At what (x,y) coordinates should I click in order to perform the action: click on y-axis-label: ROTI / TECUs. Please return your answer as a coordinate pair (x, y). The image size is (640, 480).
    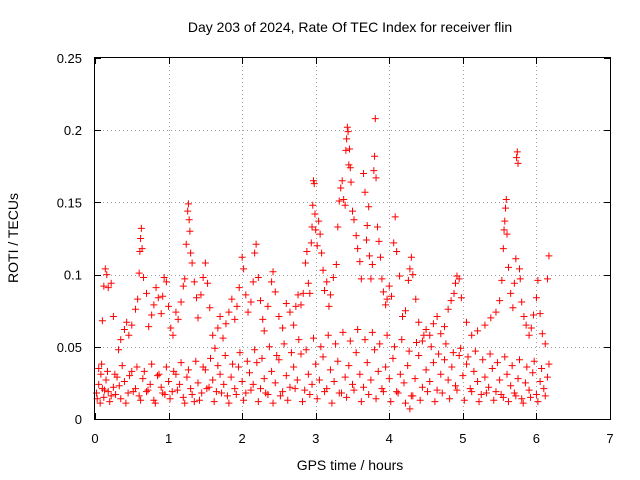
    Looking at the image, I should click on (13, 238).